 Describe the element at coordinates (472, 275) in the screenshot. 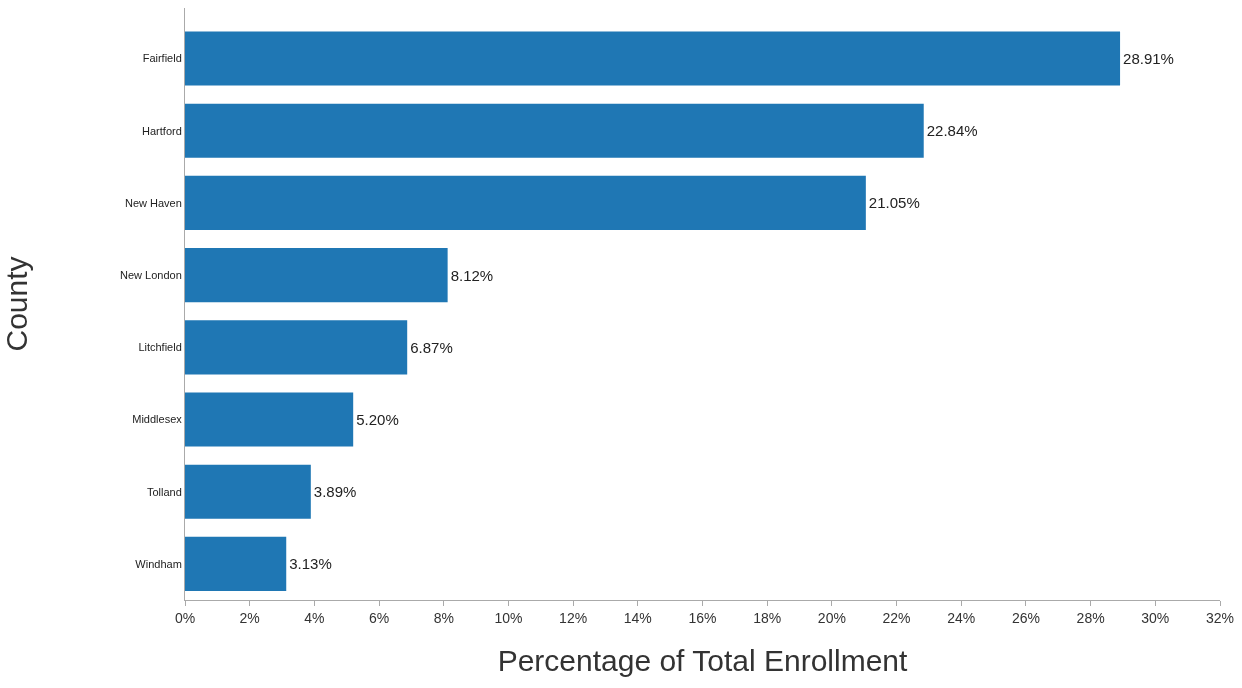

I see `data-label: 8.12%` at that location.